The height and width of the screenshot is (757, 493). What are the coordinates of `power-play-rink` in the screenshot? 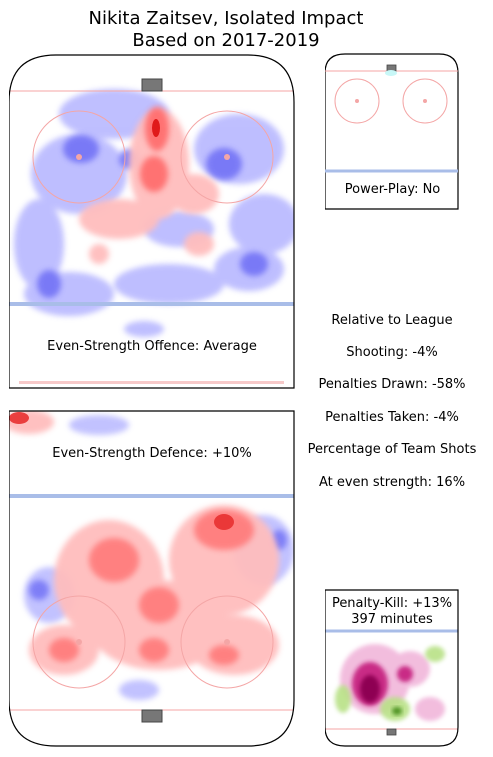 It's located at (392, 131).